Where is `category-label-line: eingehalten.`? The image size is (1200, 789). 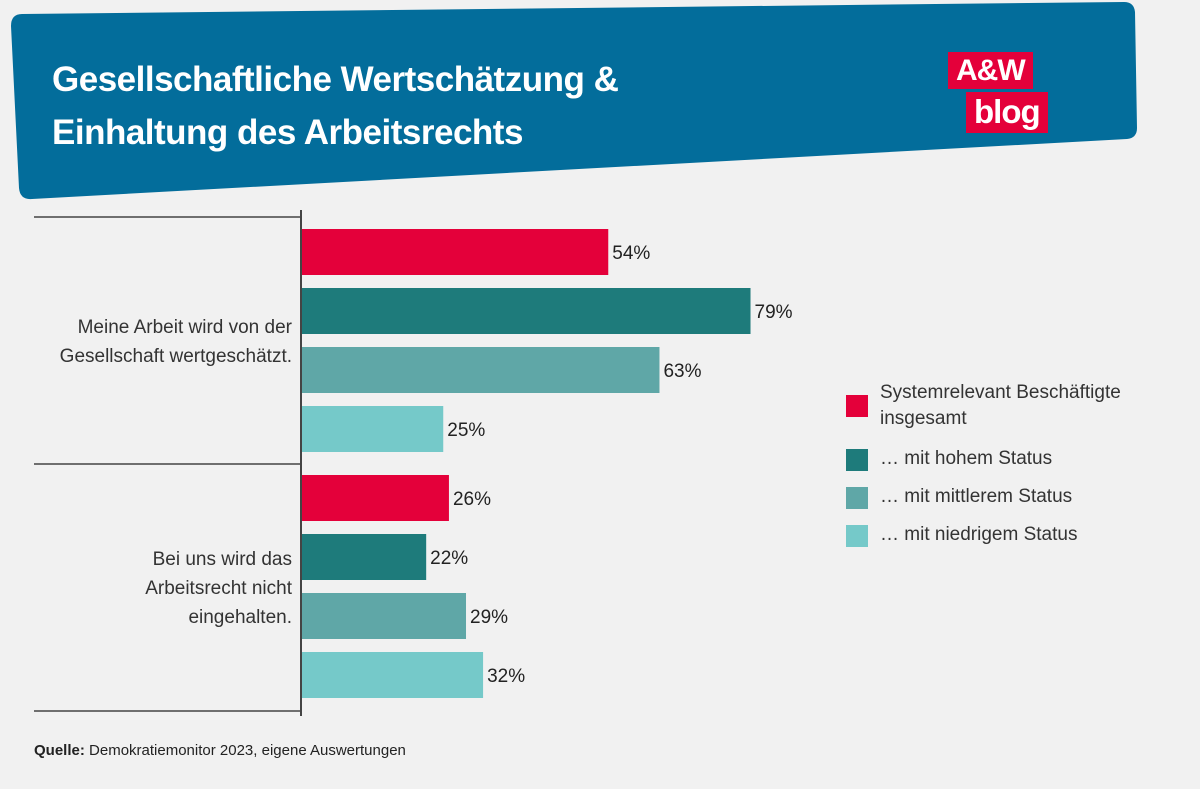
category-label-line: eingehalten. is located at coordinates (240, 617).